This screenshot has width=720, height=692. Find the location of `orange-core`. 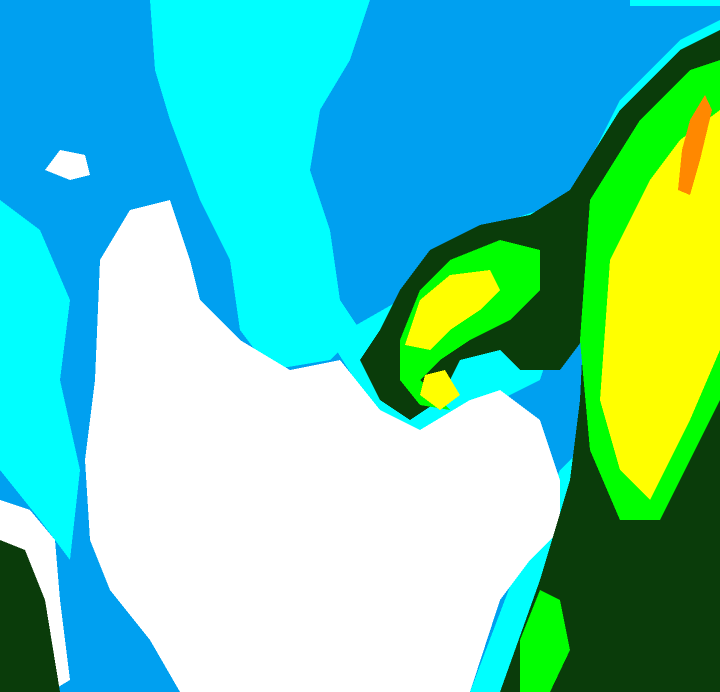

orange-core is located at coordinates (695, 145).